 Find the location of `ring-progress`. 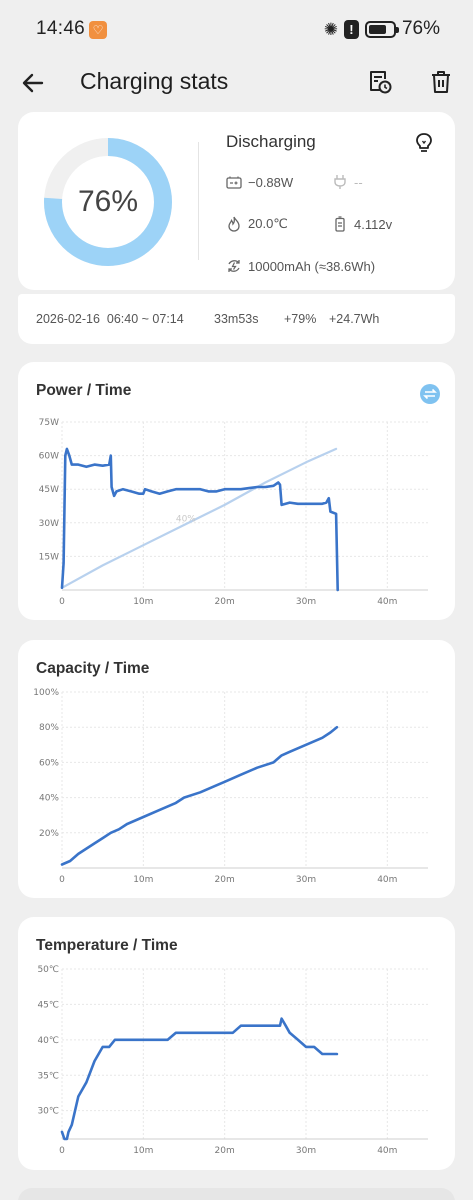

ring-progress is located at coordinates (108, 202).